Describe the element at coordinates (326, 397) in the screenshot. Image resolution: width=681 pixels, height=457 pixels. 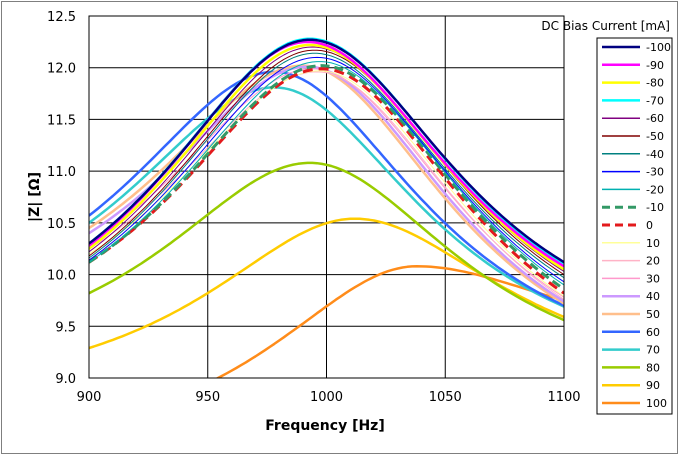
I see `x-tick-label: 1000` at that location.